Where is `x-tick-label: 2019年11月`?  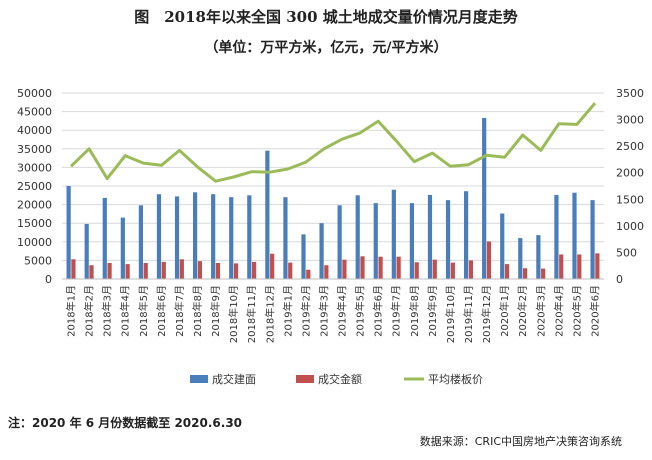
x-tick-label: 2019年11月 is located at coordinates (468, 314).